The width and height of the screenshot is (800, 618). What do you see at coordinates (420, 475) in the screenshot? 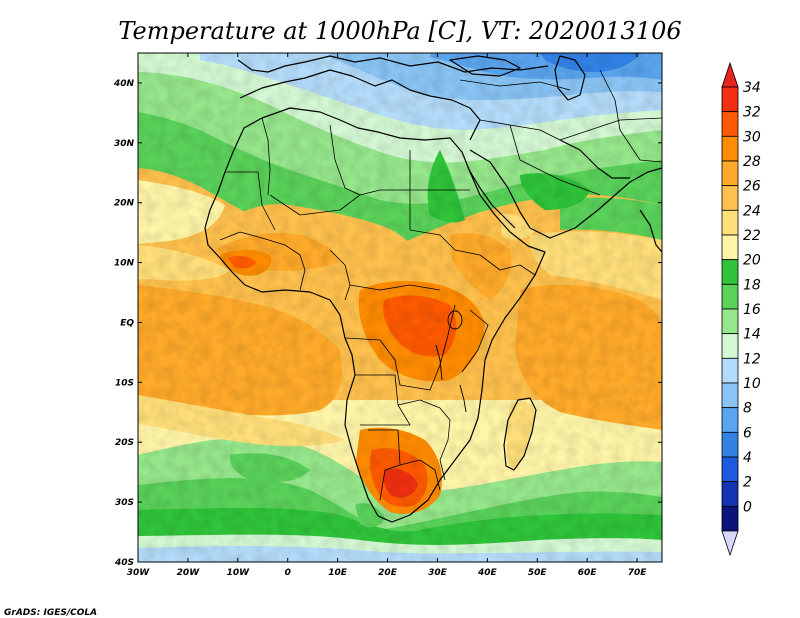
I see `border-south-africa` at bounding box center [420, 475].